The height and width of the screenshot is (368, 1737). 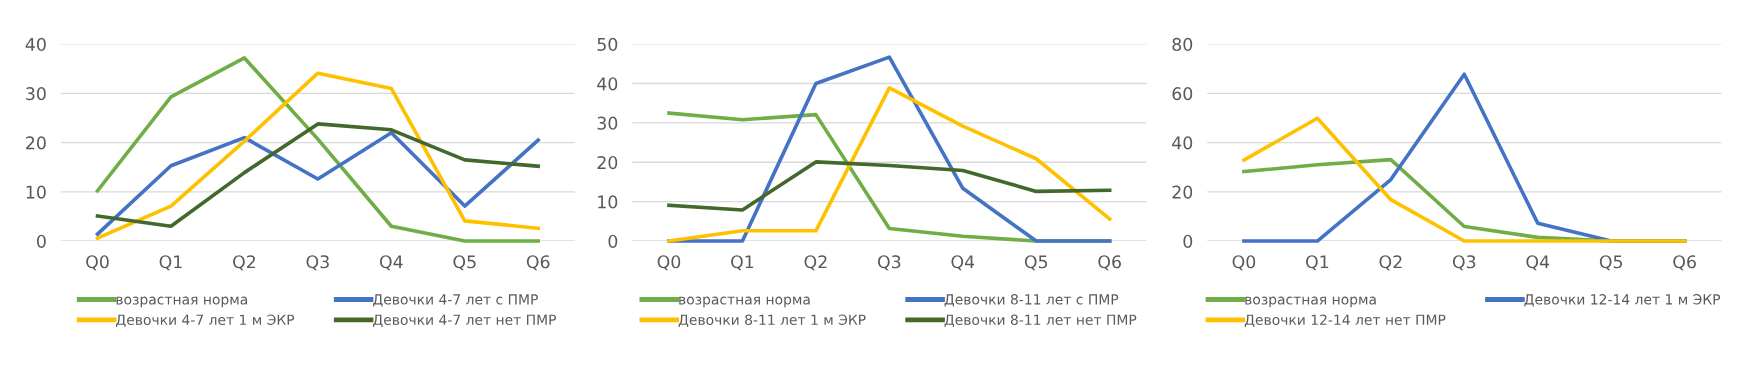 I want to click on y-tick-label: 80, so click(x=1182, y=44).